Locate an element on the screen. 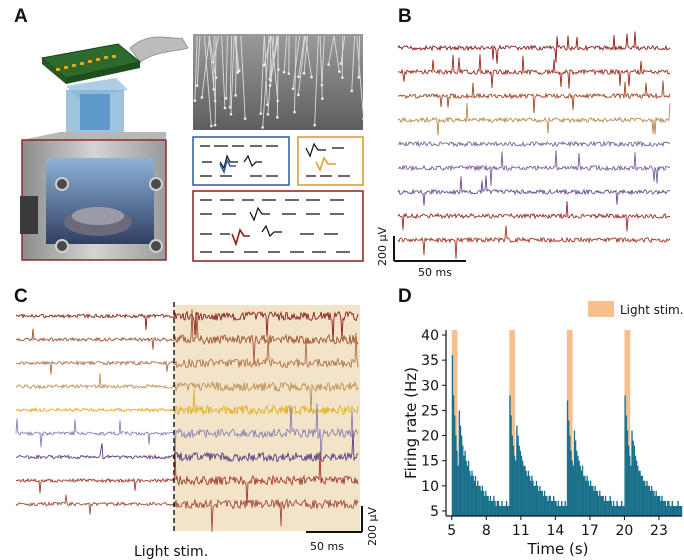 The width and height of the screenshot is (684, 560). y-tick-label: 5 is located at coordinates (434, 512).